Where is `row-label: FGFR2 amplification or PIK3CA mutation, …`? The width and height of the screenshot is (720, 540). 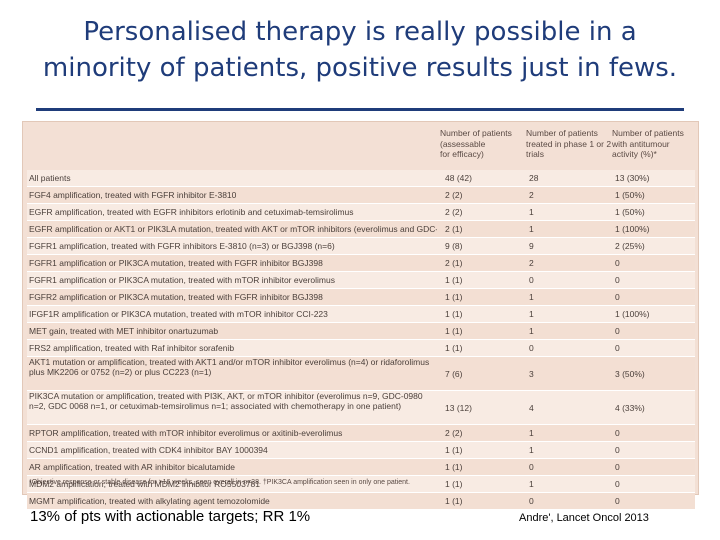 row-label: FGFR2 amplification or PIK3CA mutation, … is located at coordinates (176, 297).